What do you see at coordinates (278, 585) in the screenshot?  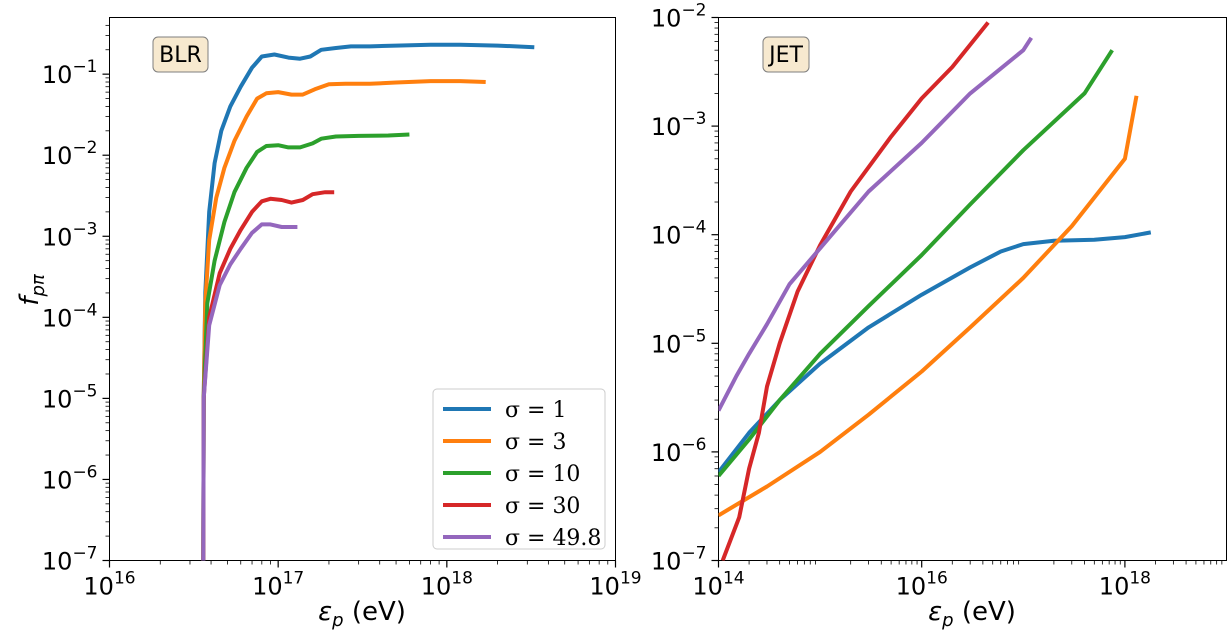 I see `x-tick-label: 1017` at bounding box center [278, 585].